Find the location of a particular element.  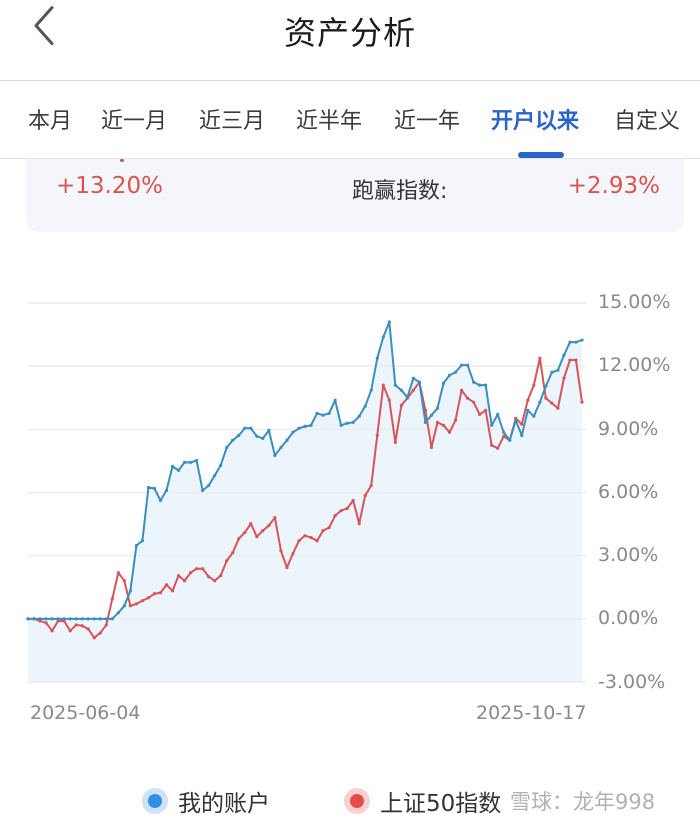

tab-last-3-months: 近三月 is located at coordinates (232, 121).